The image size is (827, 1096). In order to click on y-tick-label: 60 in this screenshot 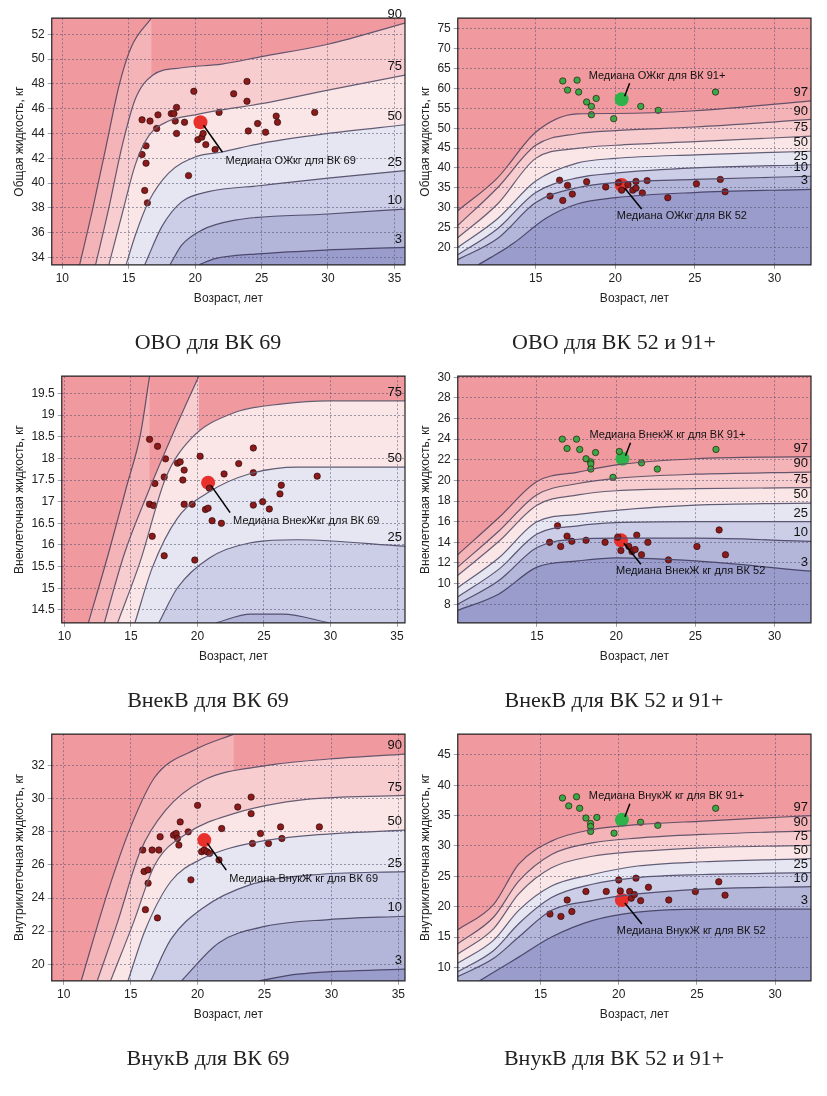, I will do `click(444, 87)`.